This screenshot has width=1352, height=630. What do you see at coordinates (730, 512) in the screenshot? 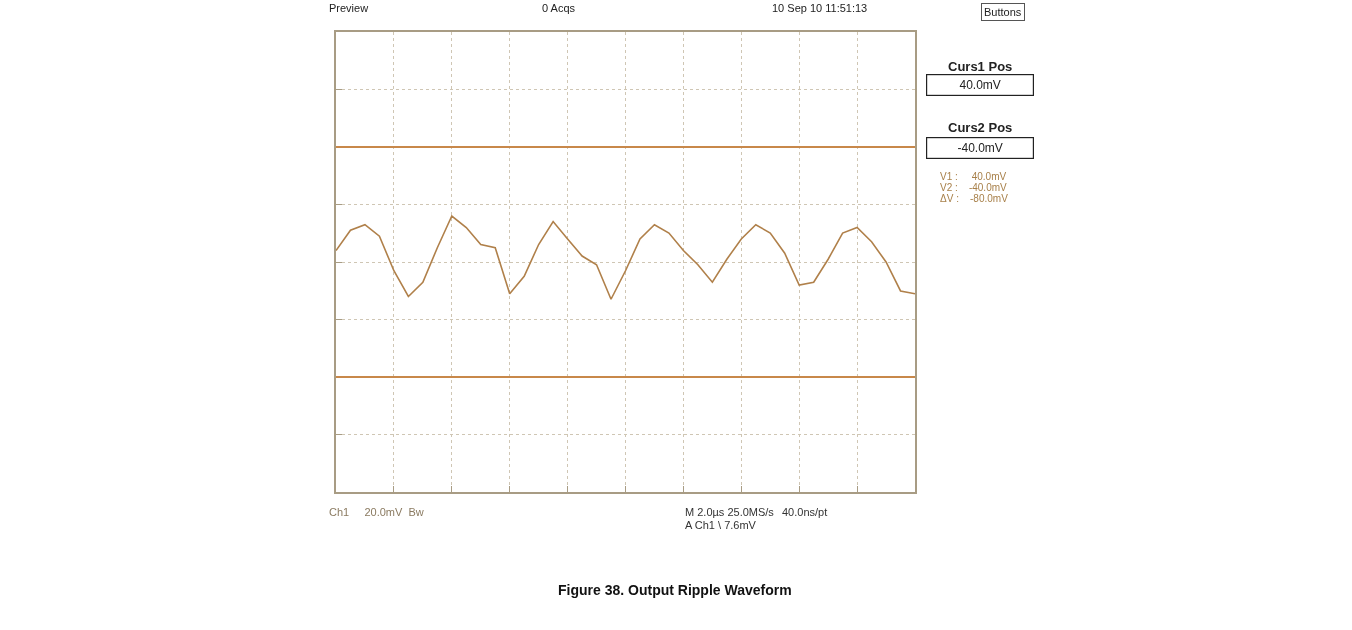
I see `text: M 2.0µs 25.0MS/s` at bounding box center [730, 512].